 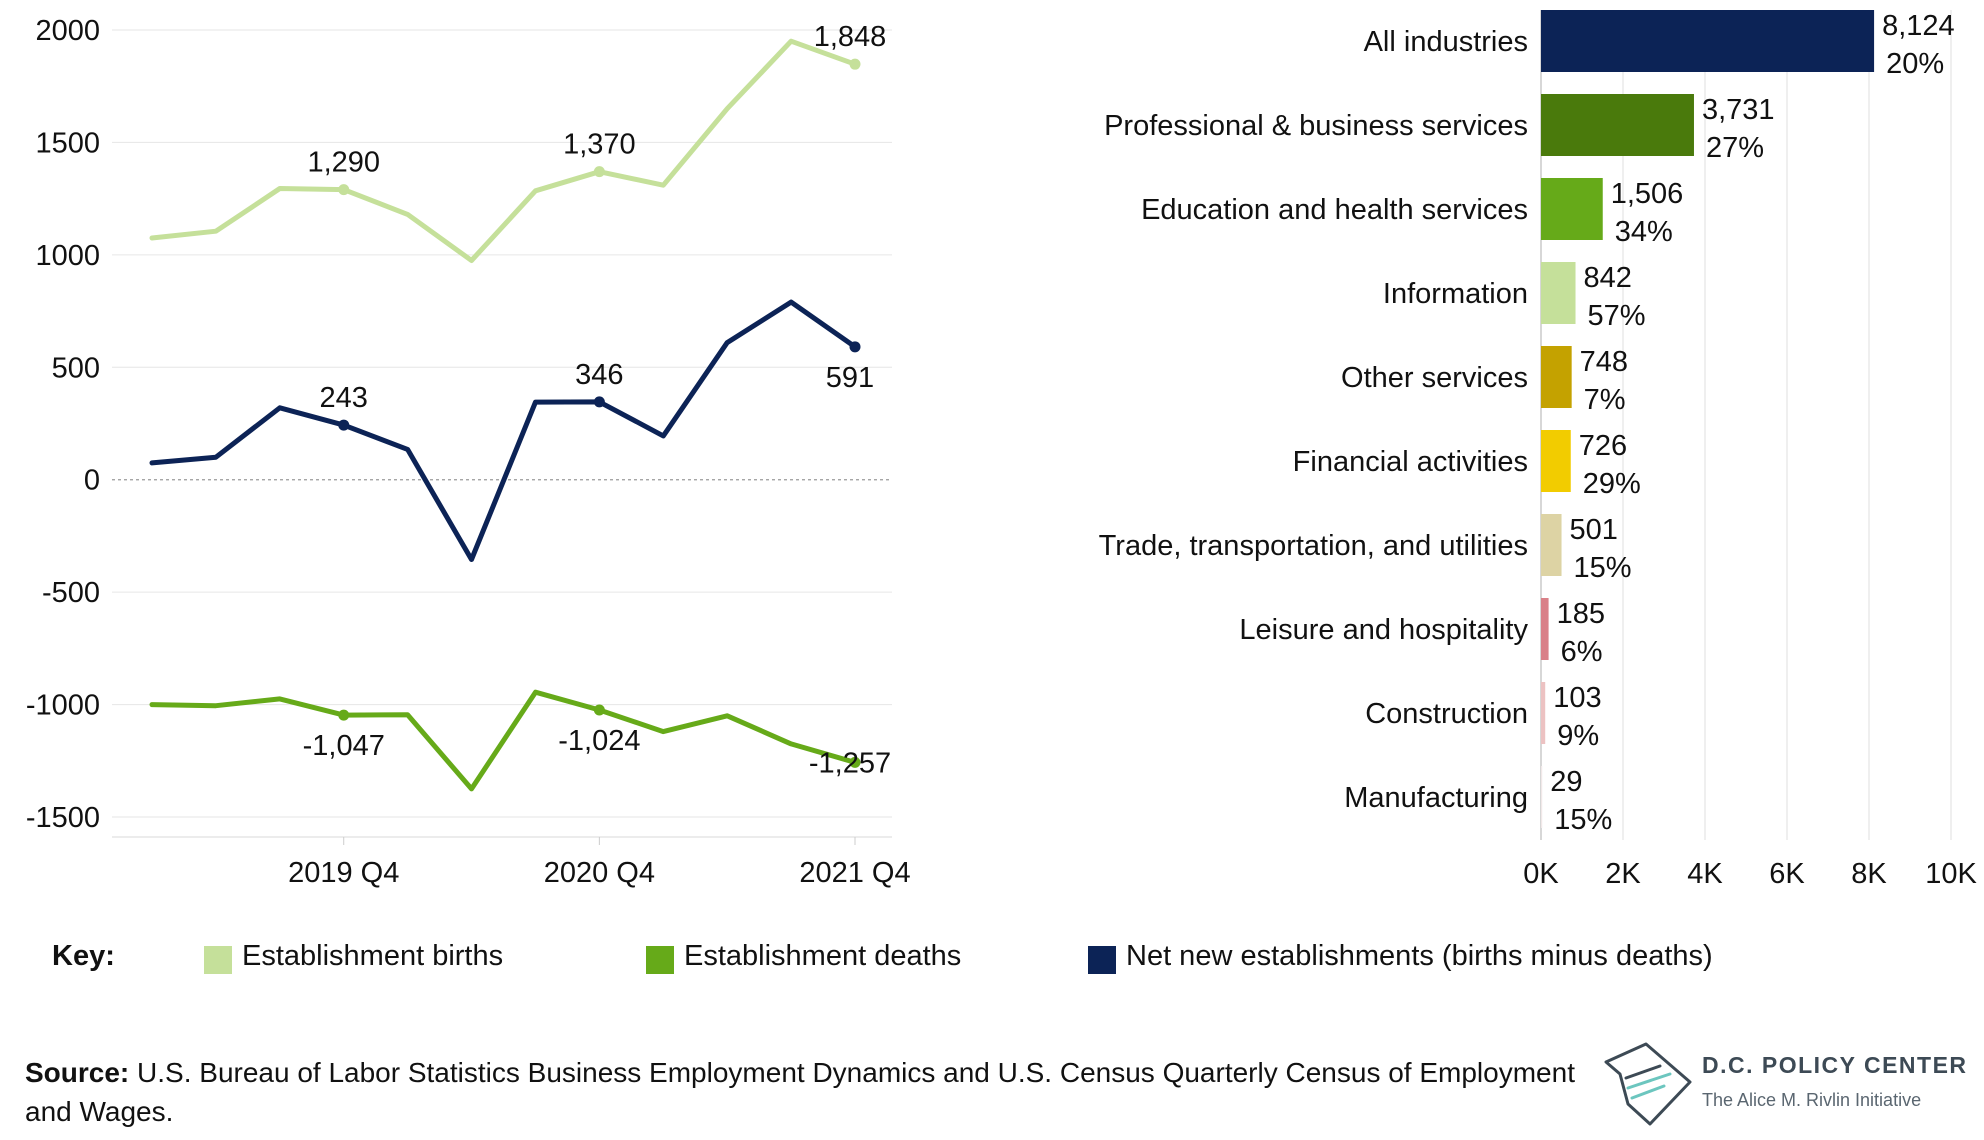 I want to click on data-label-net: 591, so click(x=850, y=378).